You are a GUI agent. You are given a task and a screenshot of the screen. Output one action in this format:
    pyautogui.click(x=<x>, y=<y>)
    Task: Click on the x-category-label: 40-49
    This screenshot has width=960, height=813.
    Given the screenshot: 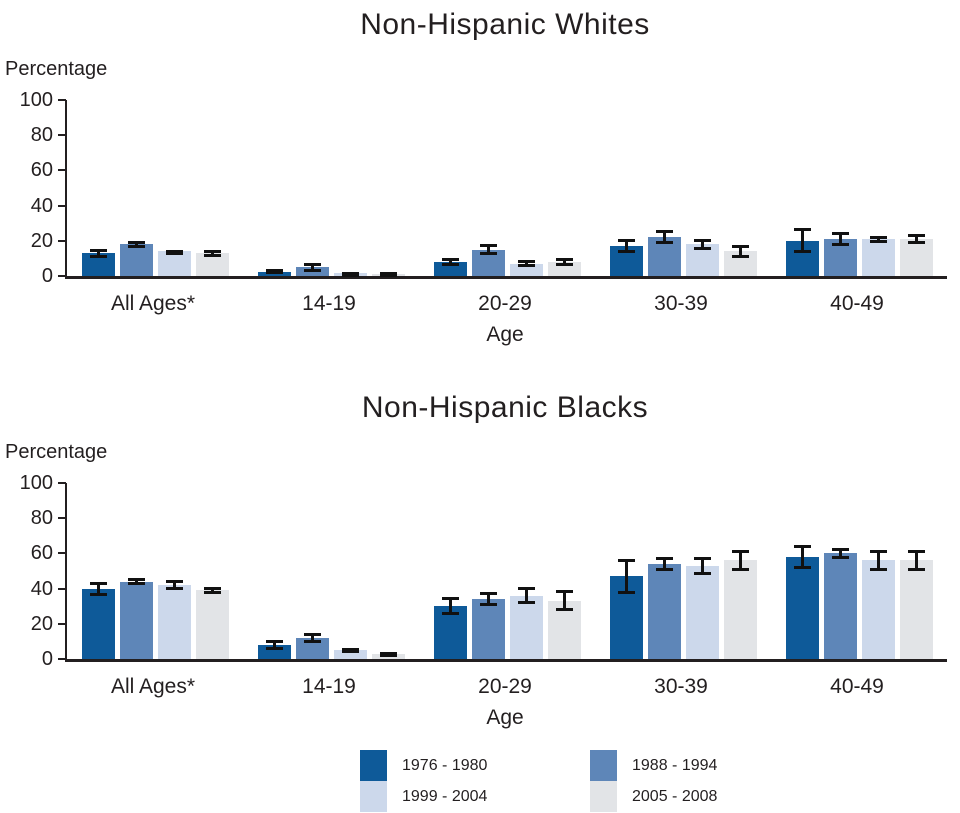 What is the action you would take?
    pyautogui.click(x=857, y=303)
    